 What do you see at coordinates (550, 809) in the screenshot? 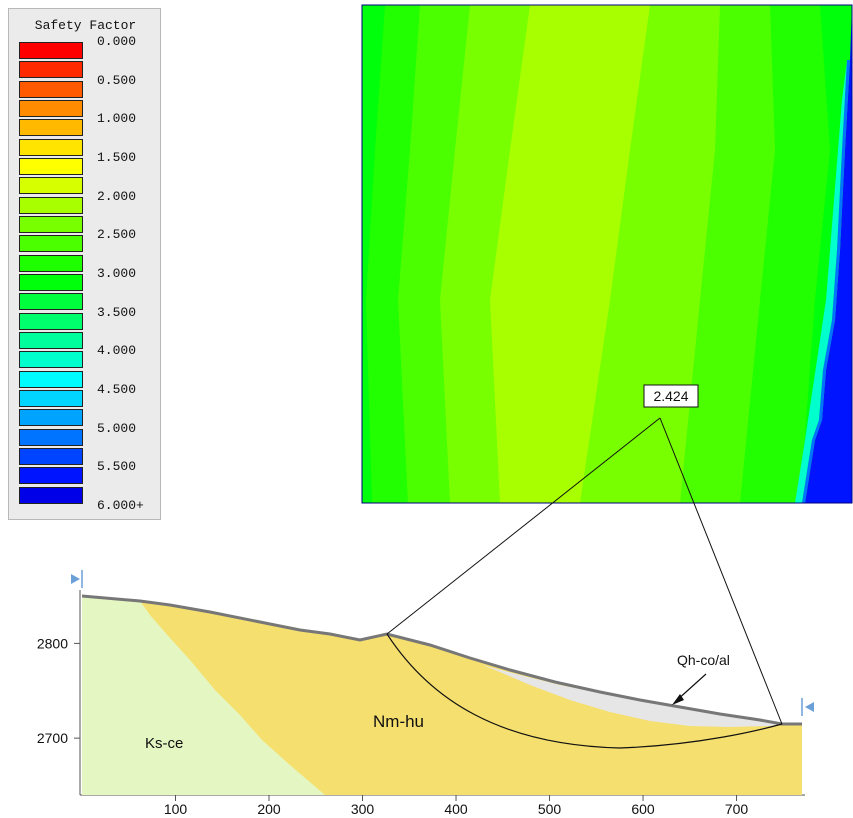
I see `x-tick-label: 500` at bounding box center [550, 809].